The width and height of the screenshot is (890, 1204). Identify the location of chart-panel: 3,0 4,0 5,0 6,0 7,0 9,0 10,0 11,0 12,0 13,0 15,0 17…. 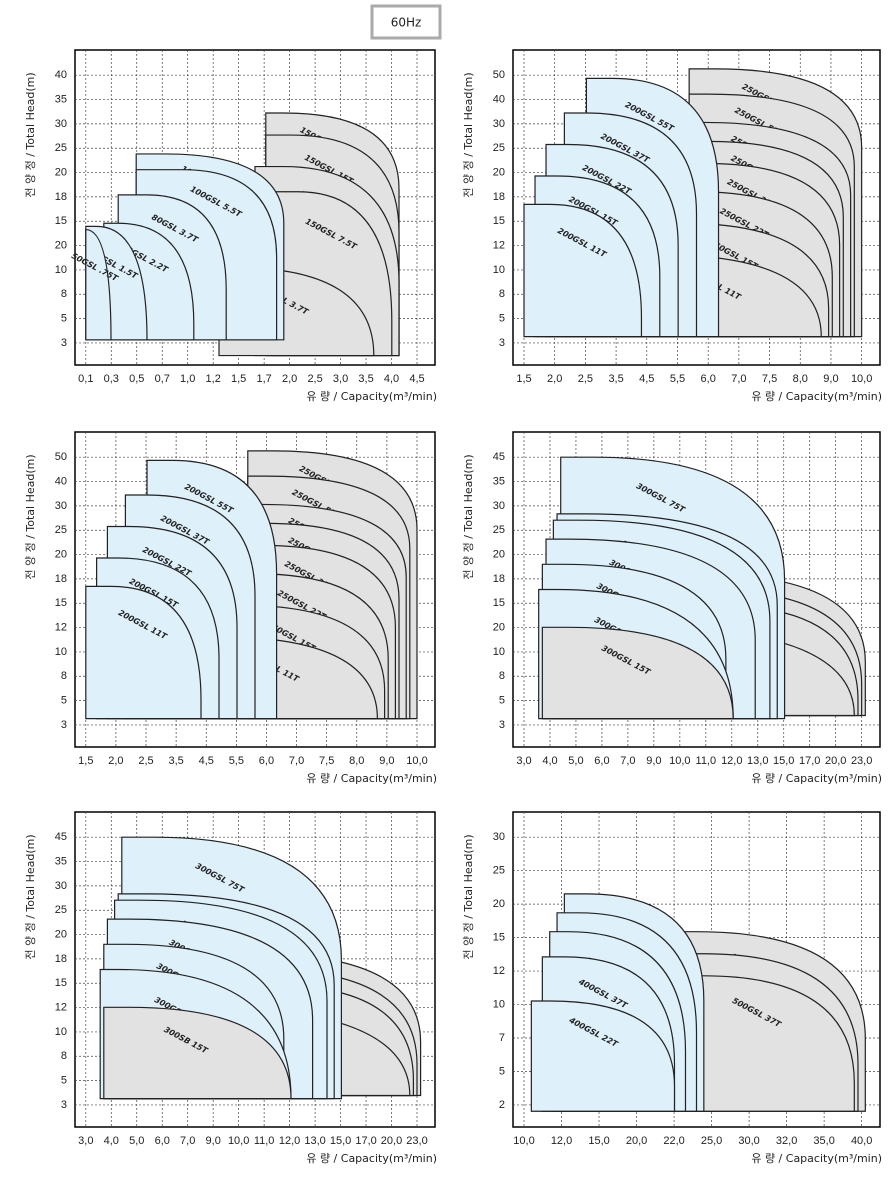
(672, 608).